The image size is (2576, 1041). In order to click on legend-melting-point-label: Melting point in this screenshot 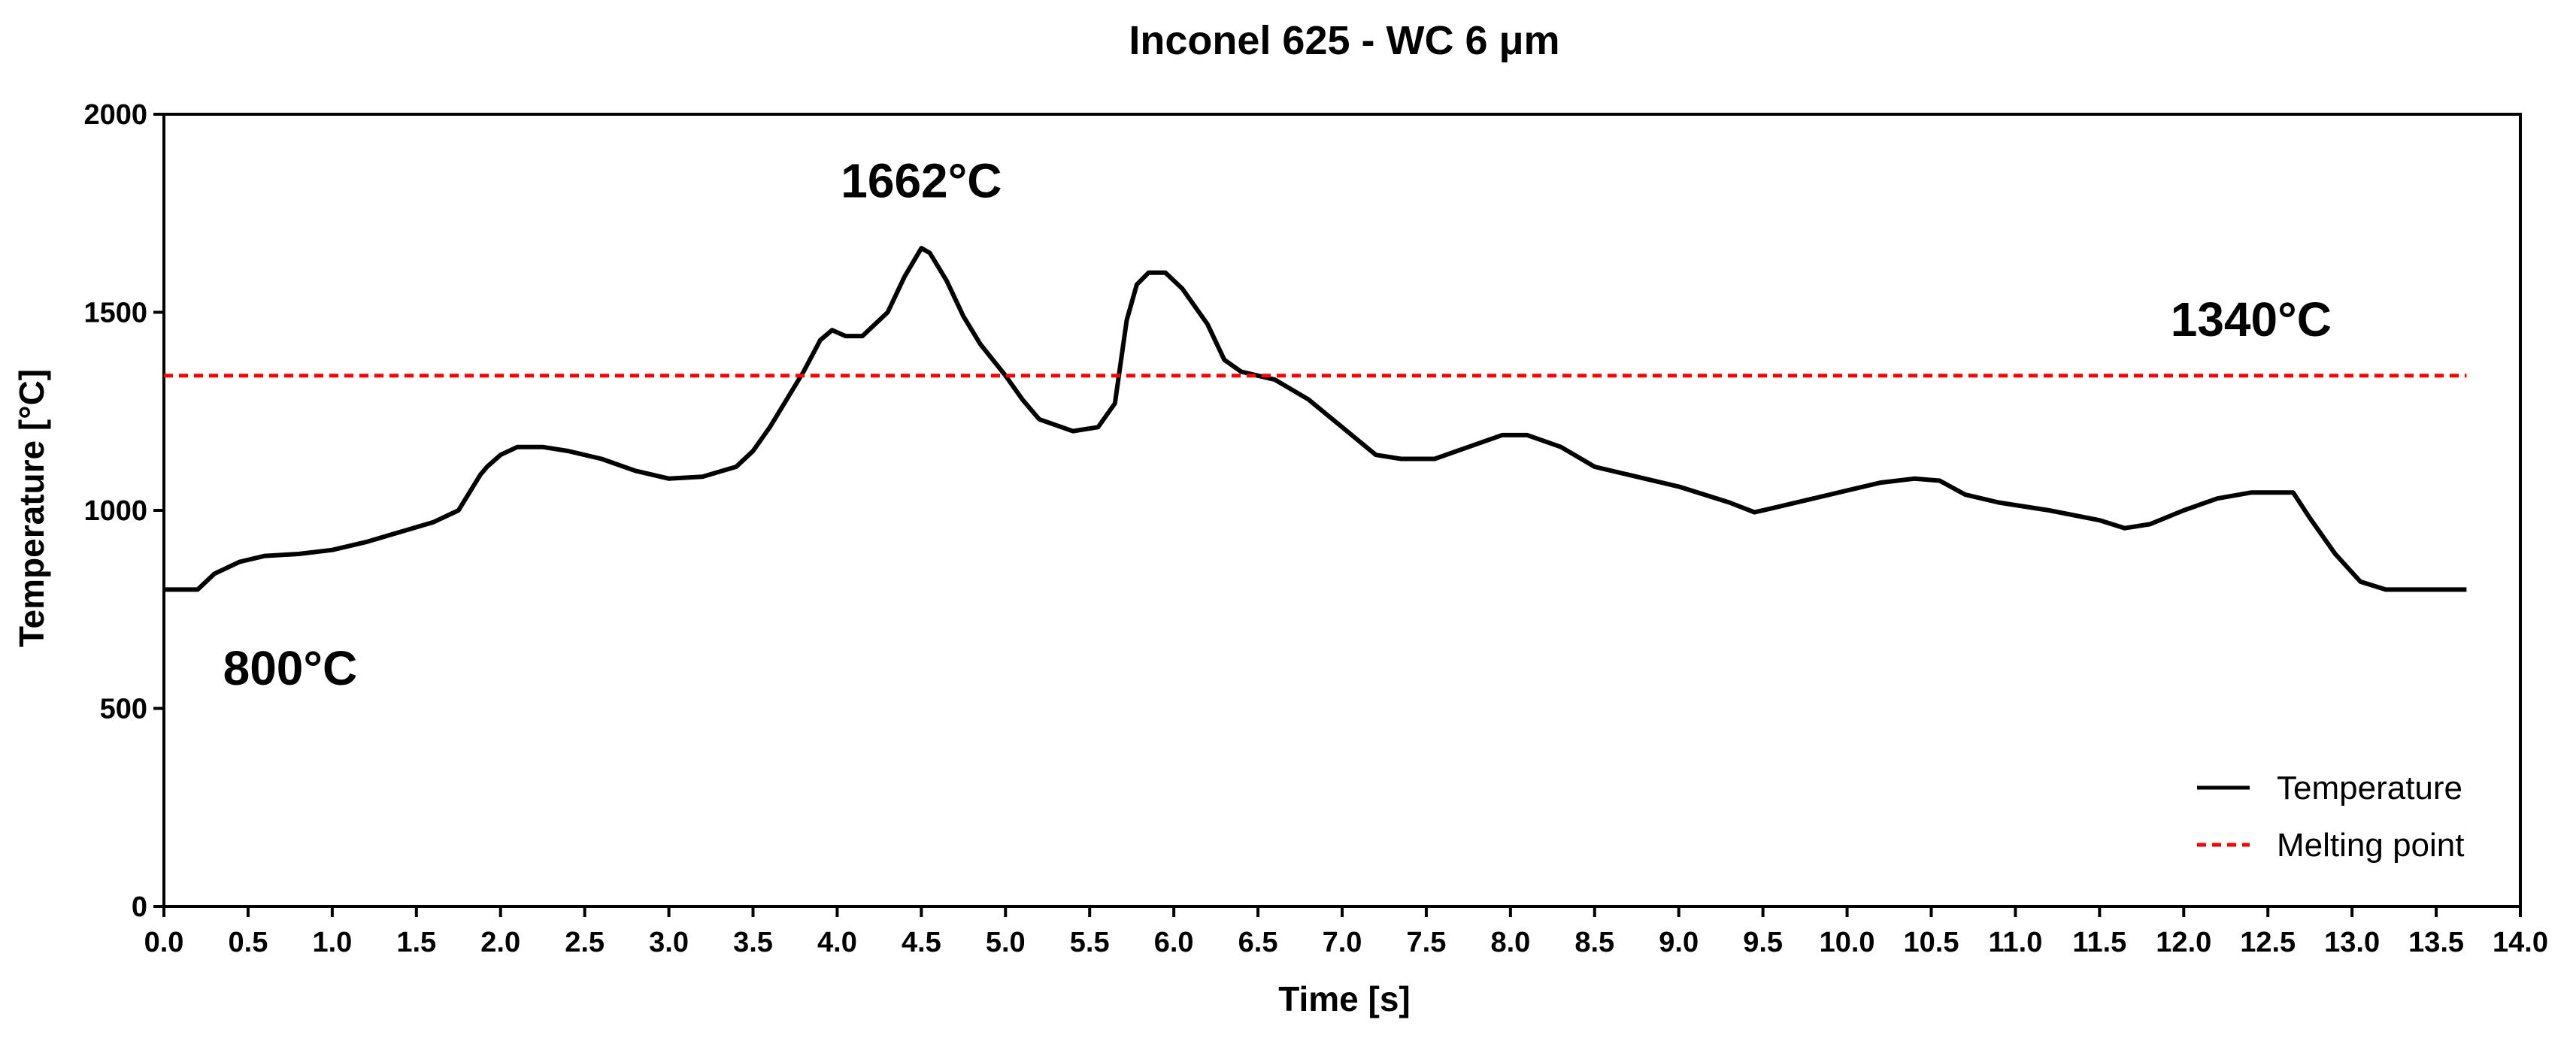, I will do `click(2370, 846)`.